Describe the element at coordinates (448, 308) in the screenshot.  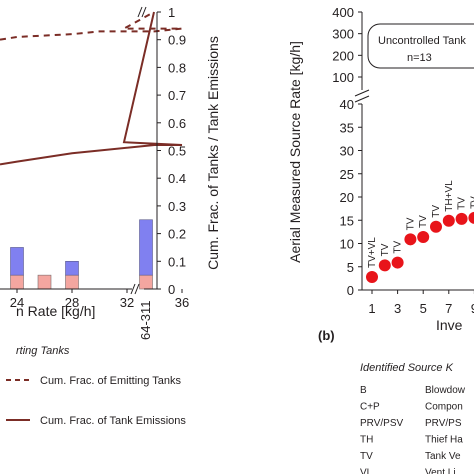
I see `right-x-tick-label: 7` at that location.